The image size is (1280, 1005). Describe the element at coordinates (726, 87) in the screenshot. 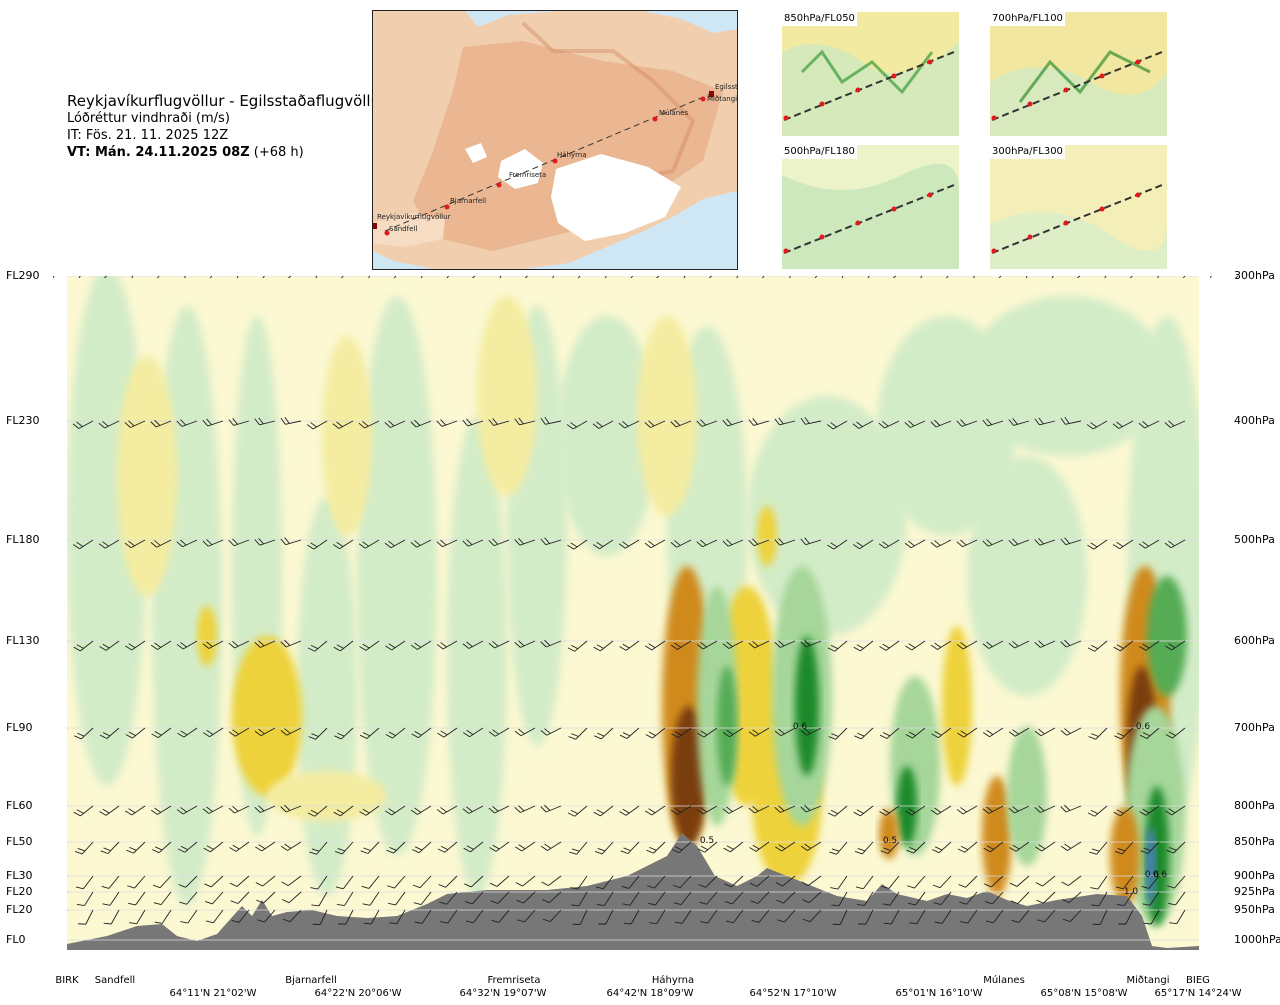

I see `map-label-egilsst: Egilsst` at that location.